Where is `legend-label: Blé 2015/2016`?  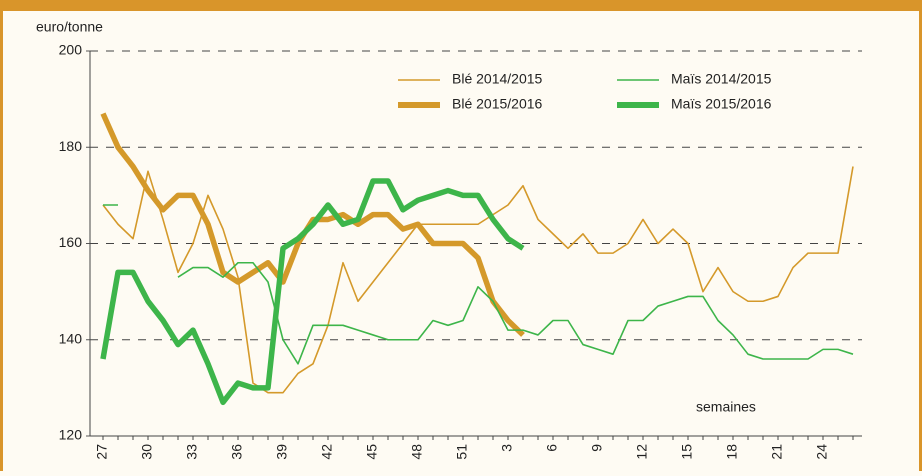 legend-label: Blé 2015/2016 is located at coordinates (497, 104).